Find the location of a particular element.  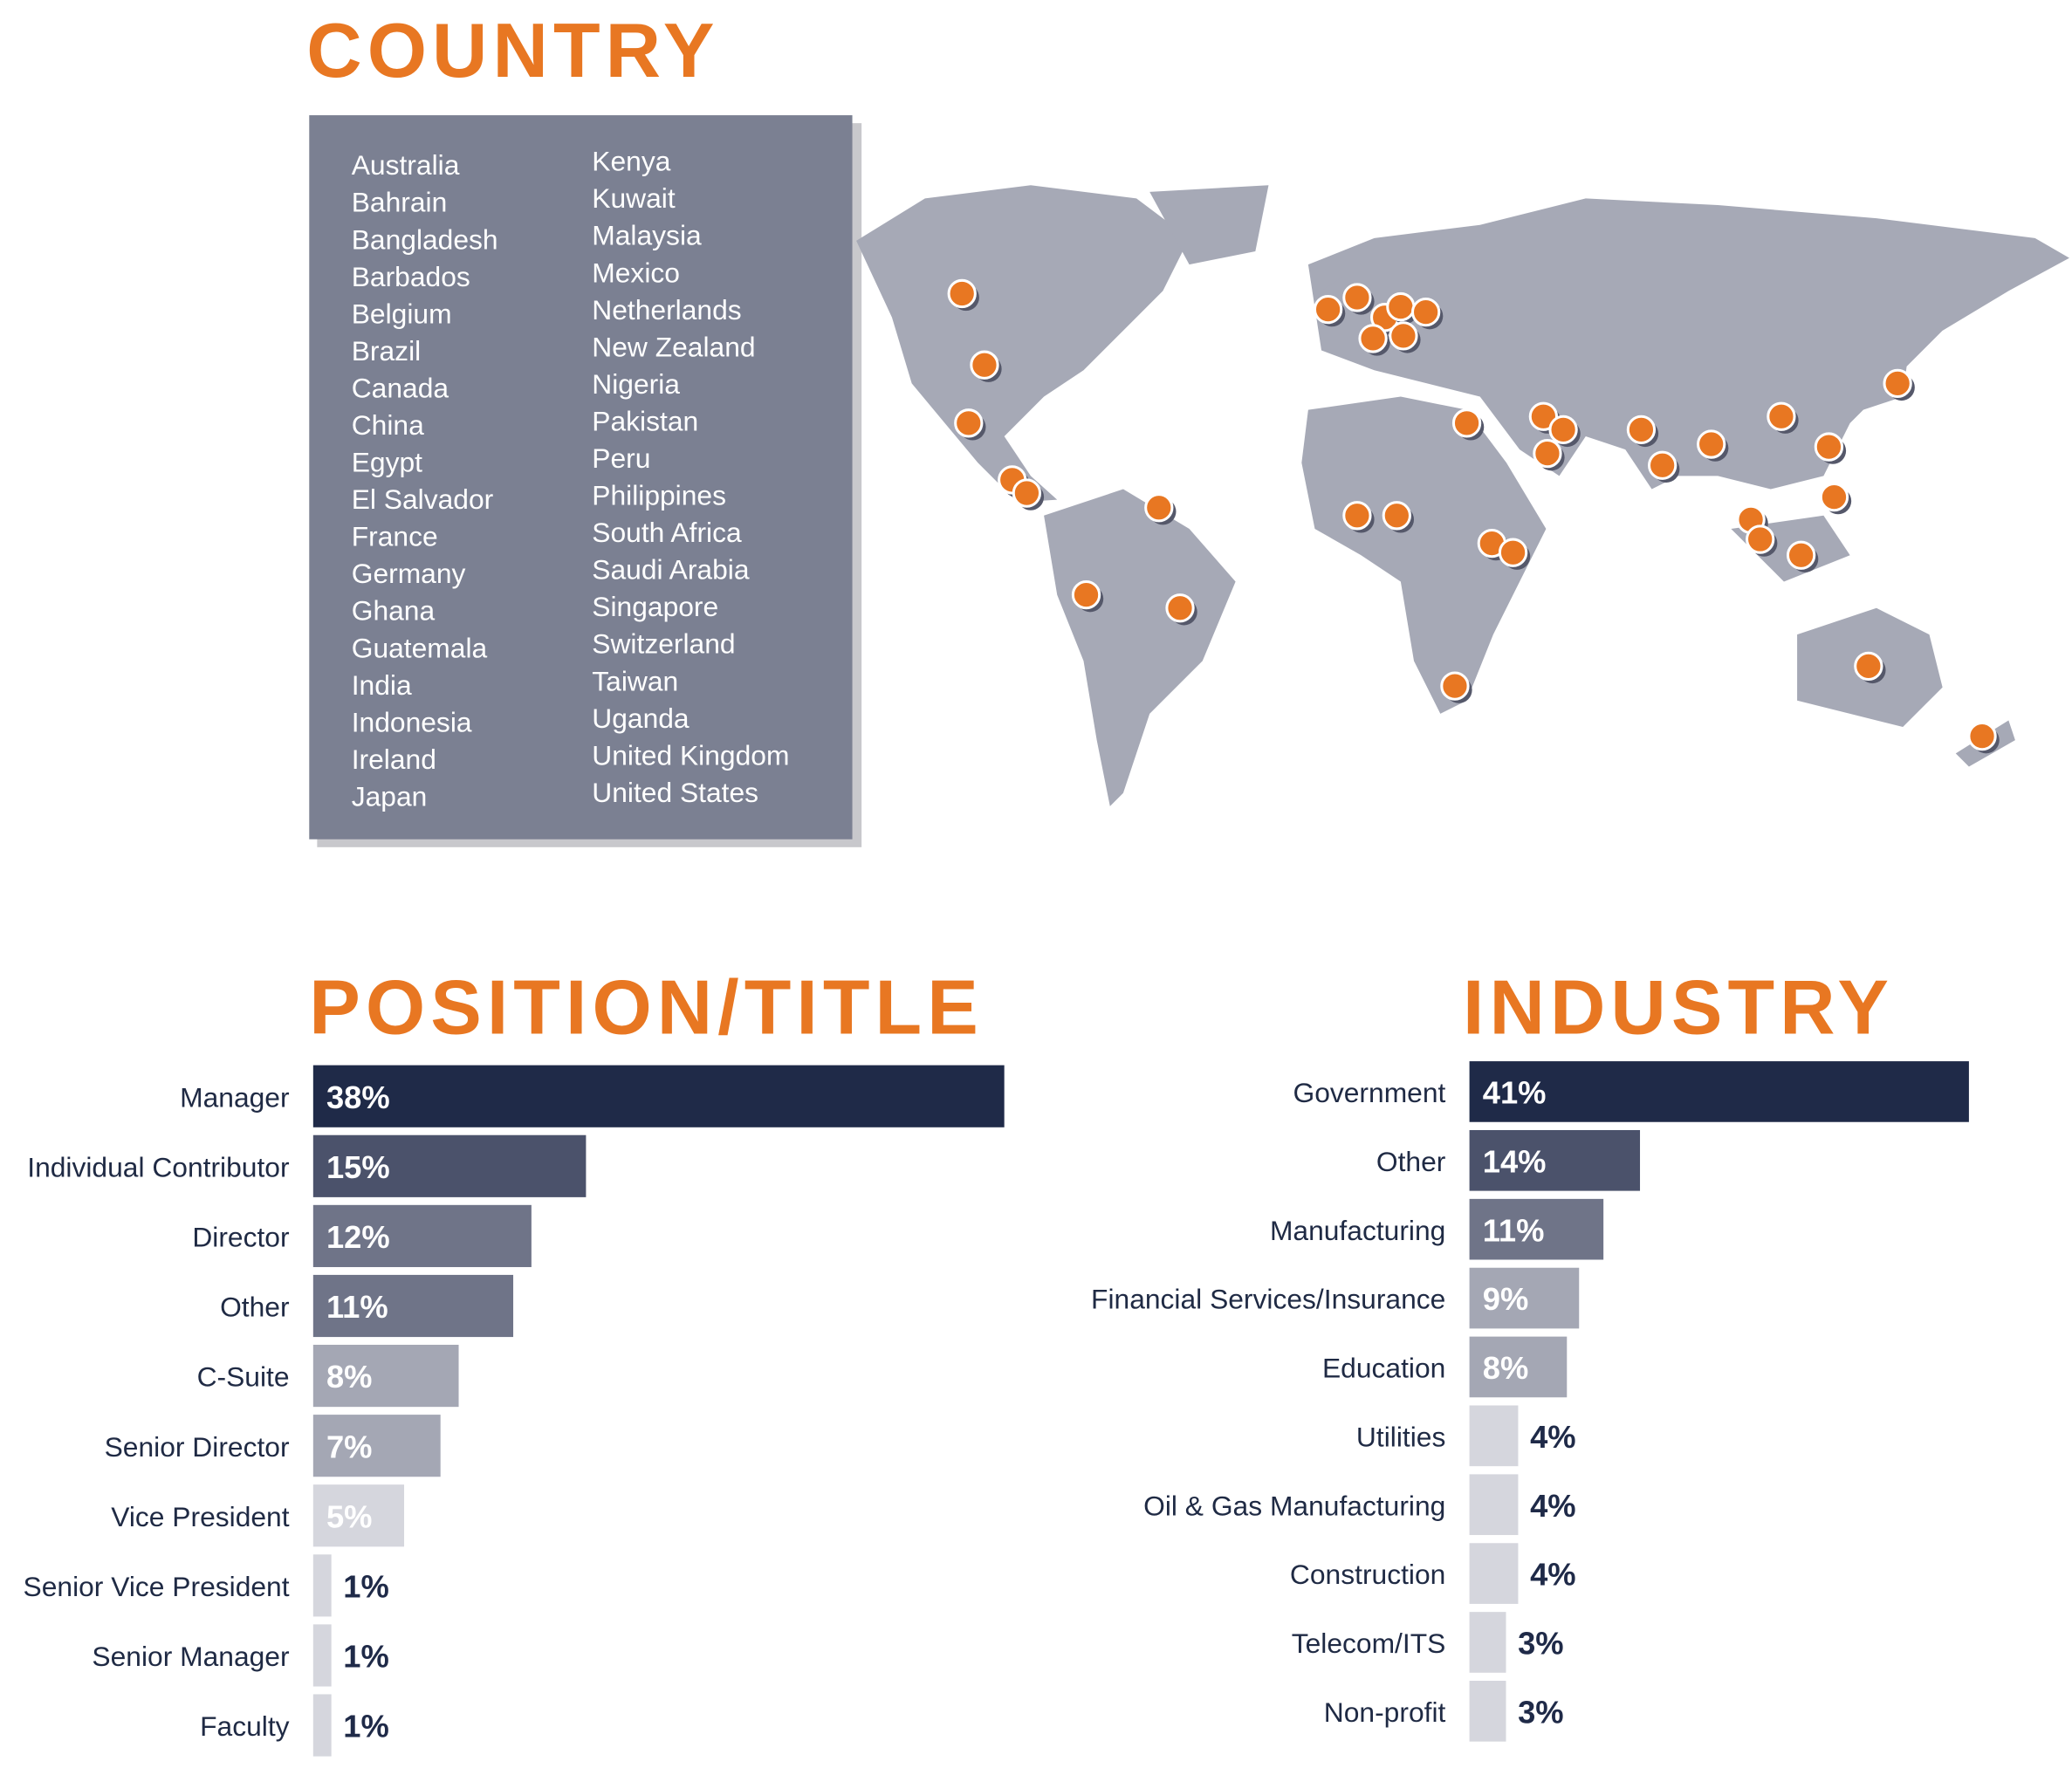

country-name: Saudi Arabia is located at coordinates (671, 570).